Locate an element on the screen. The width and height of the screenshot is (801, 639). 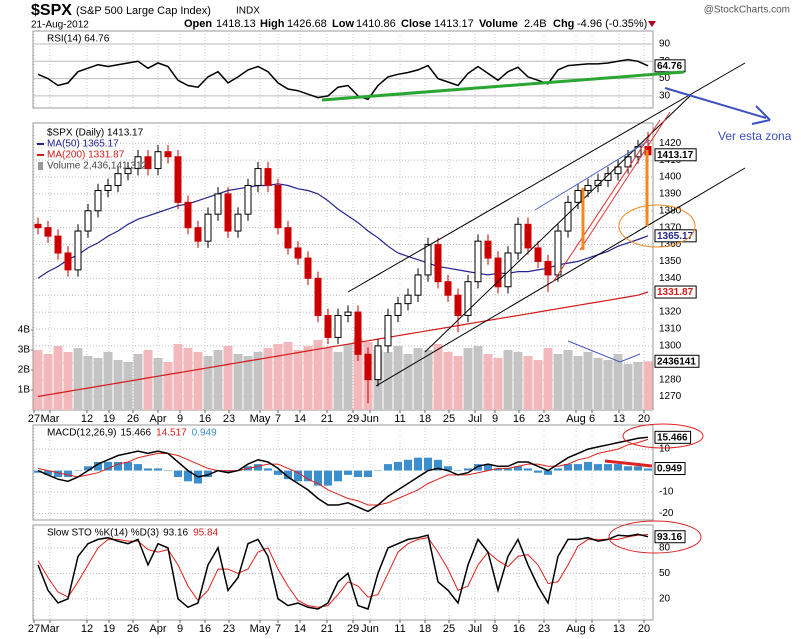
value-box: 15.466 is located at coordinates (673, 437).